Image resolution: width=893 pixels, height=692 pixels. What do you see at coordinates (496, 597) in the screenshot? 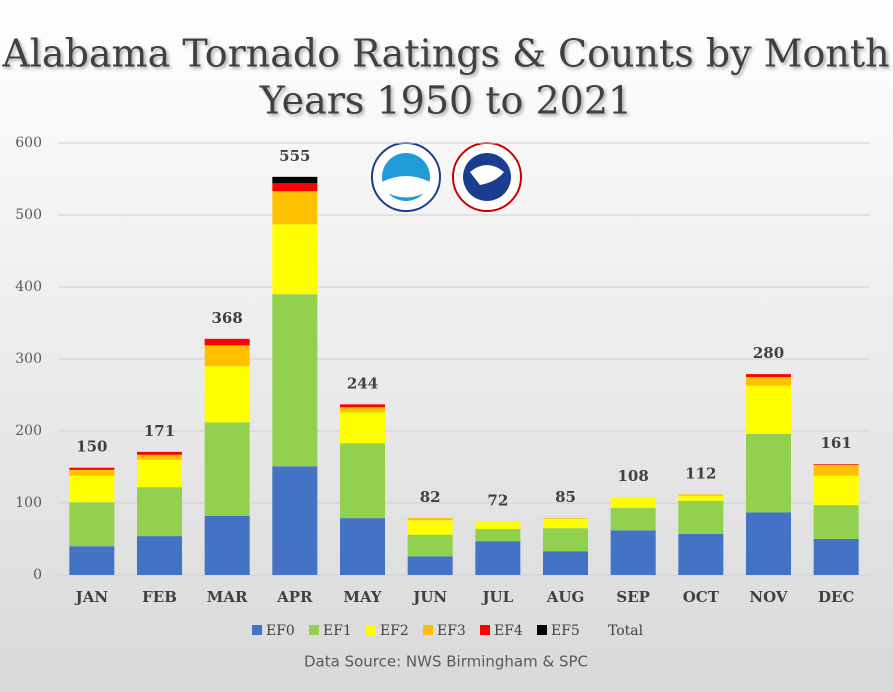
I see `x-tick-label: JUL` at bounding box center [496, 597].